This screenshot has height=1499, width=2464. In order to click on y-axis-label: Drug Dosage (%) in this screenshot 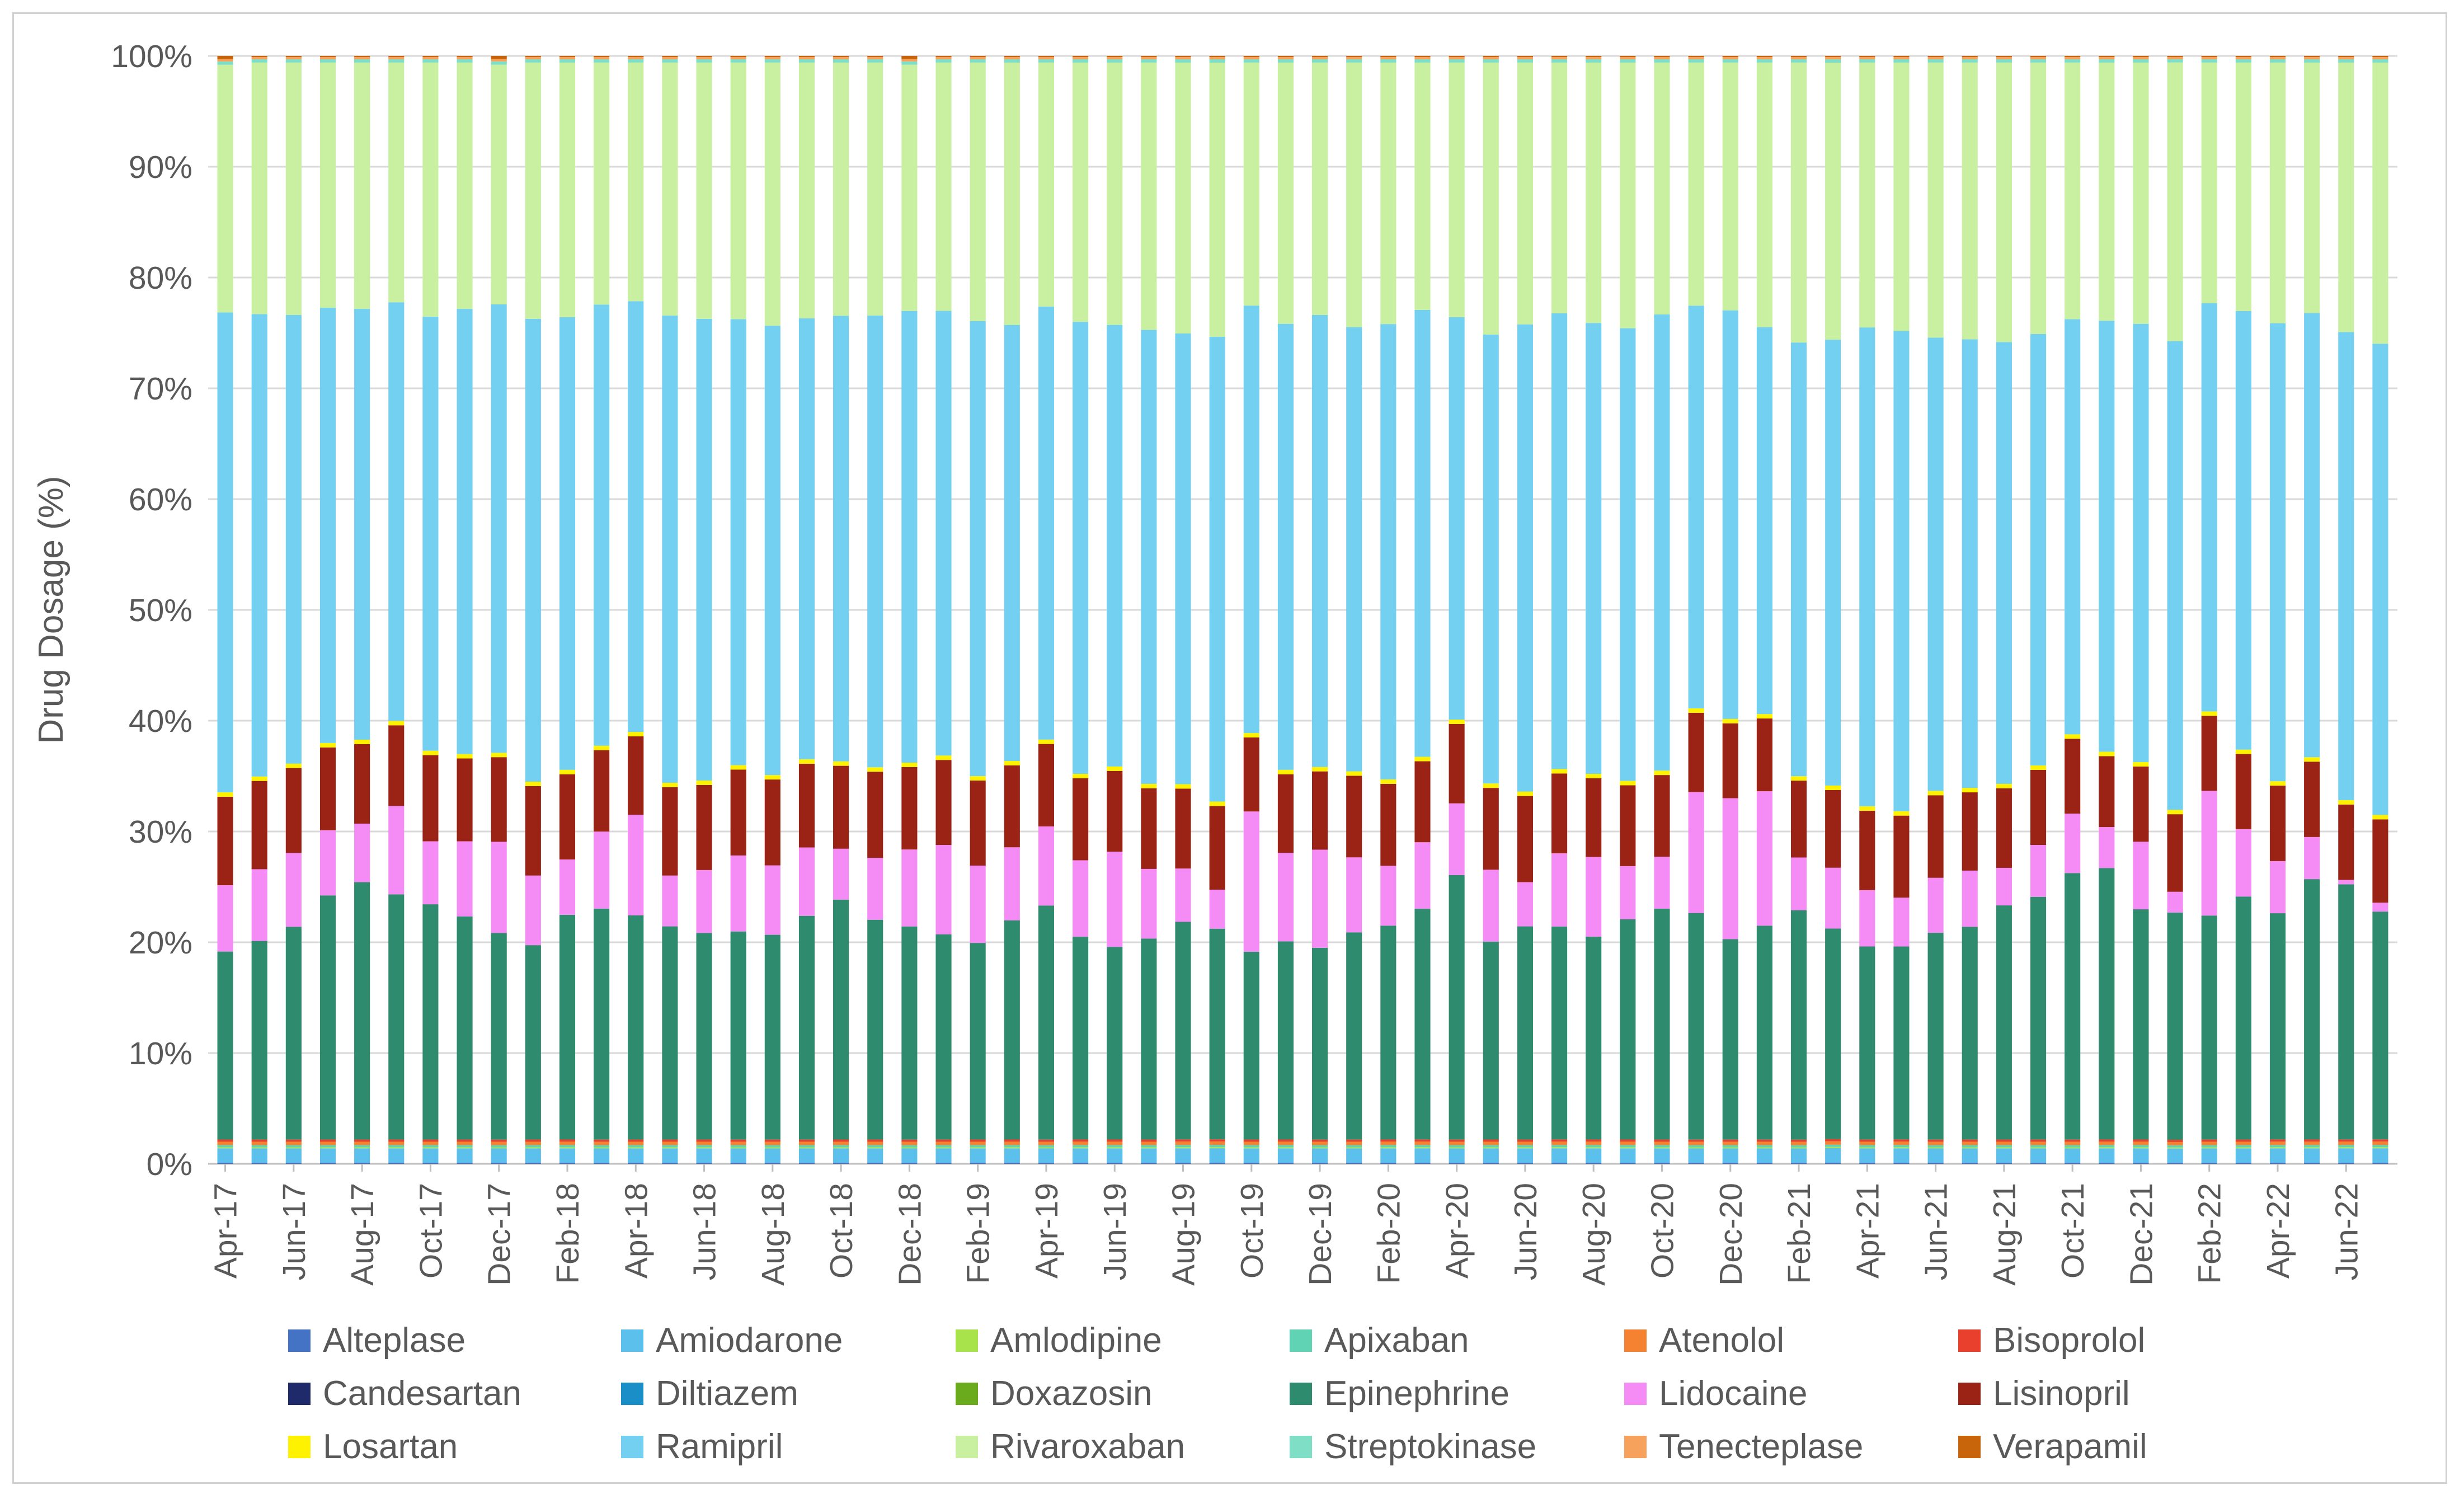, I will do `click(51, 610)`.